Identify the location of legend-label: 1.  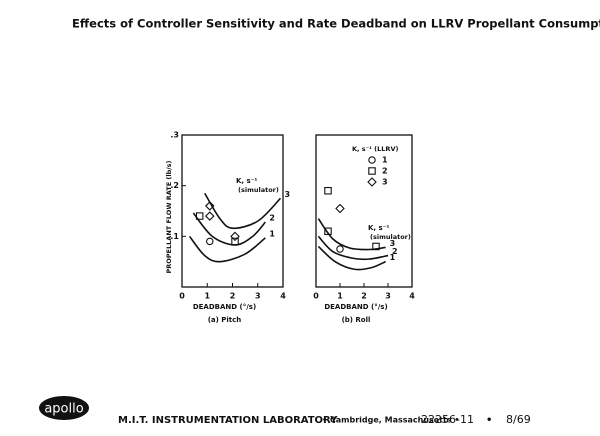
(385, 160).